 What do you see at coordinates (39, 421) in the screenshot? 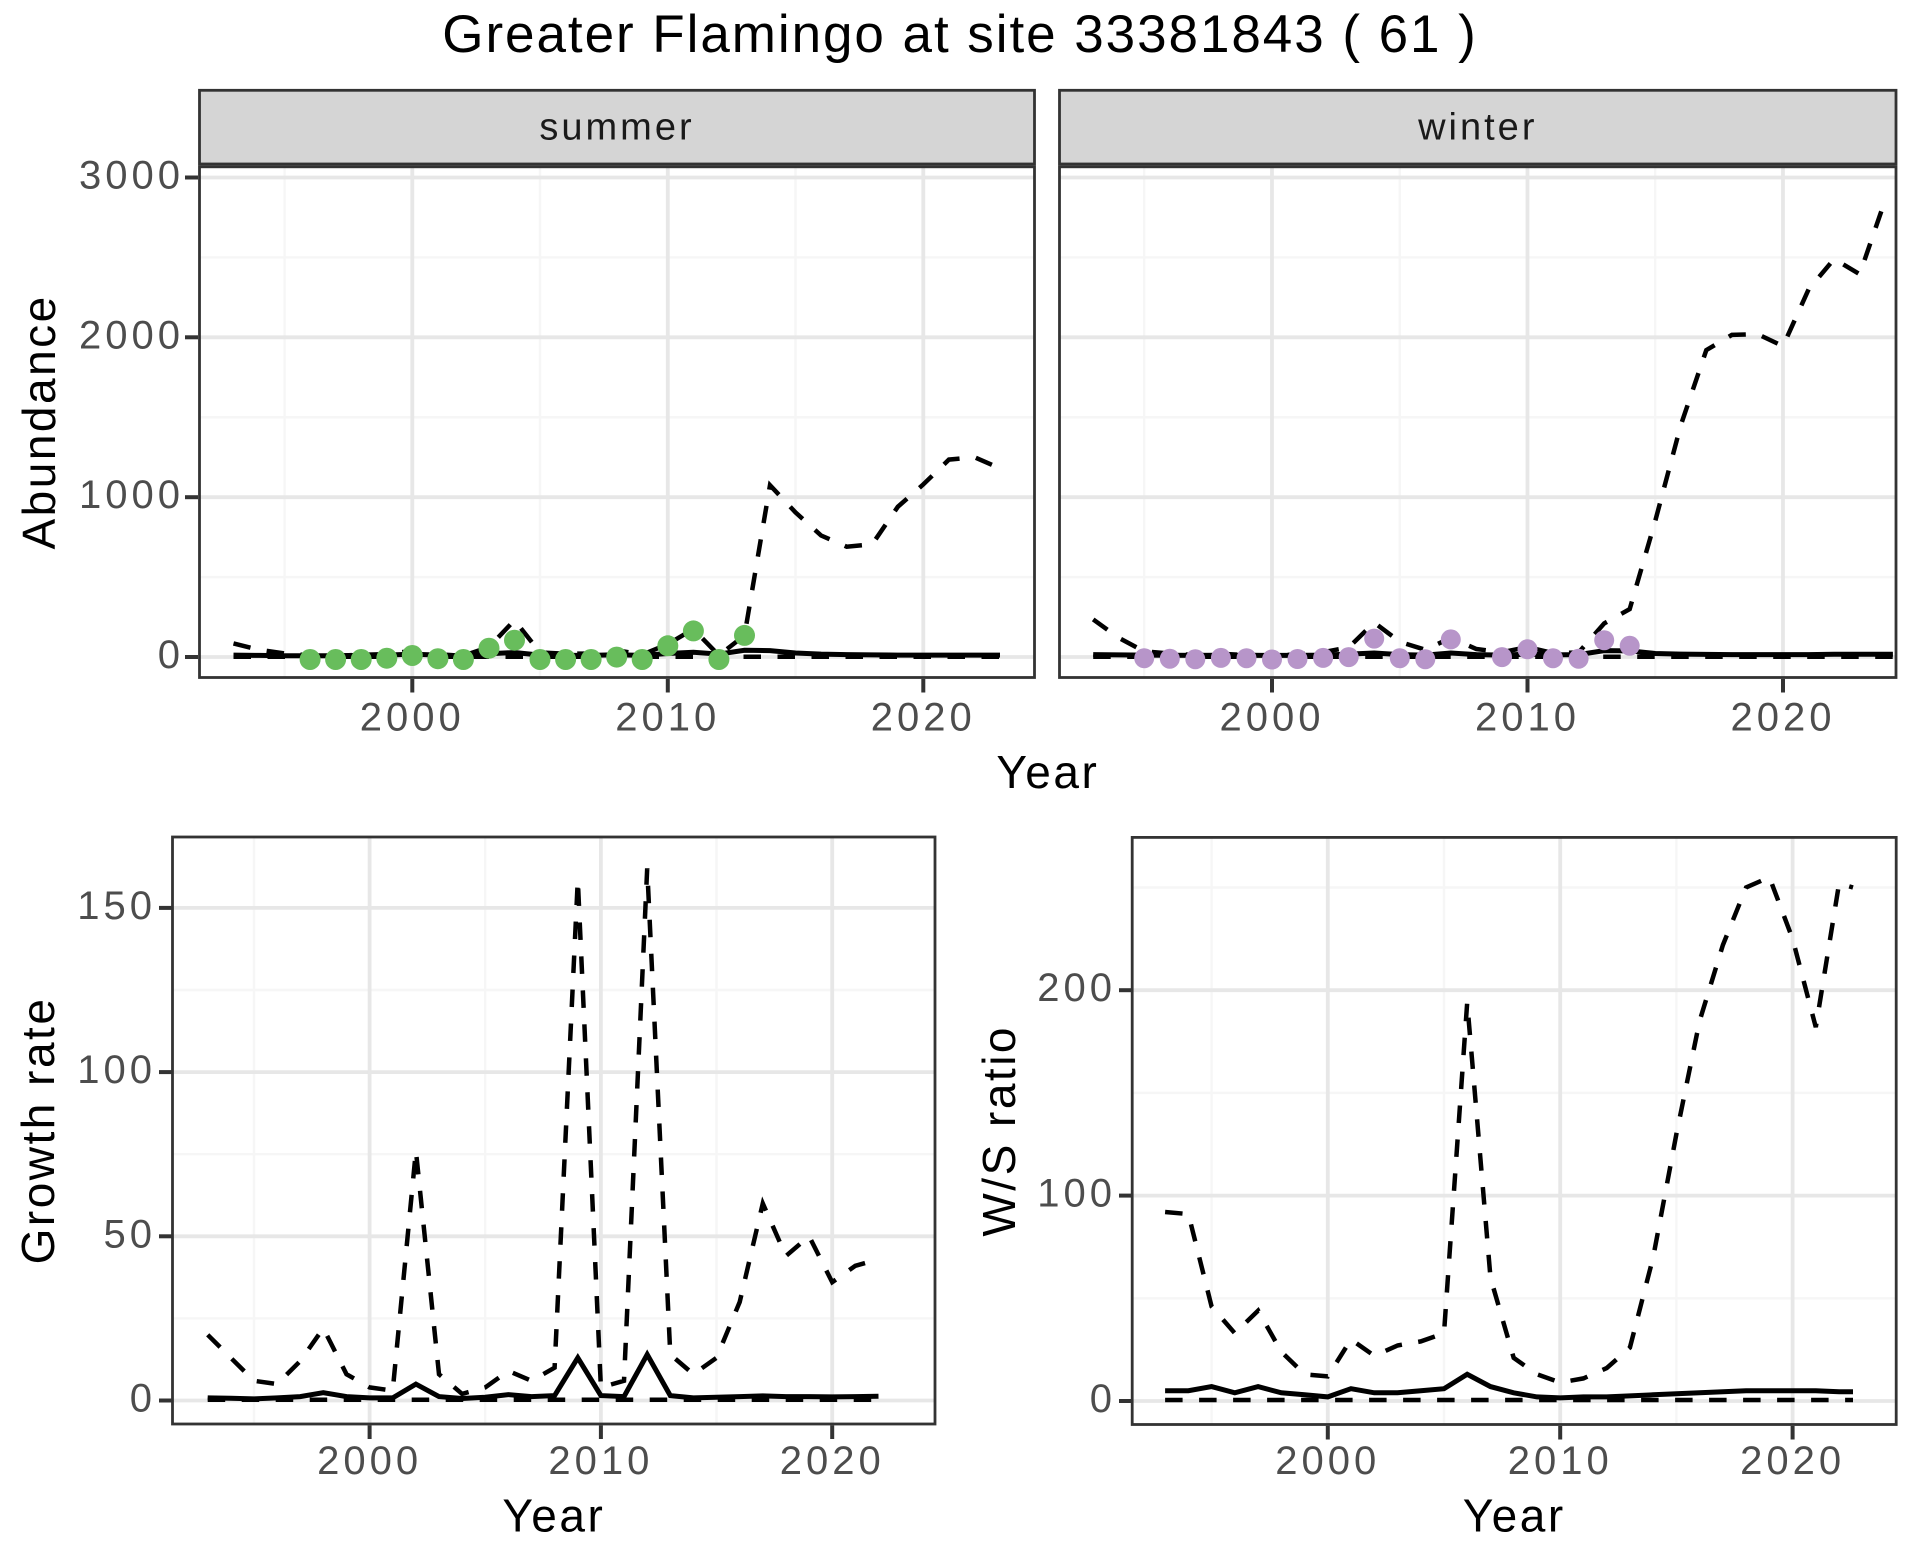
I see `svg-text: Abundance` at bounding box center [39, 421].